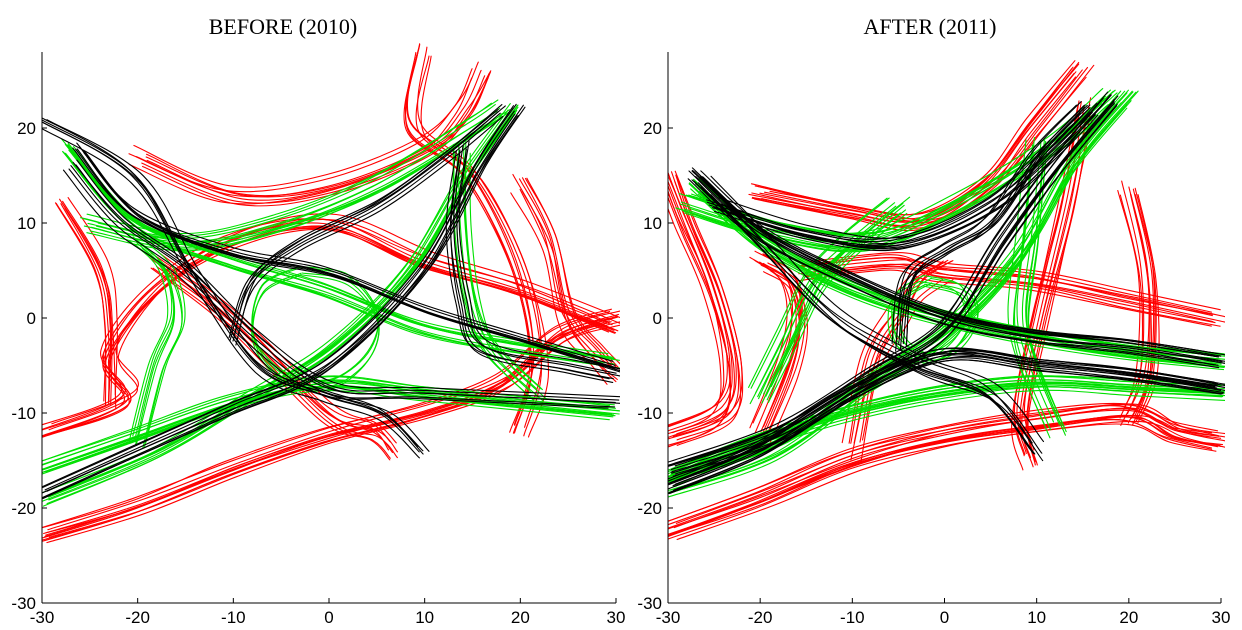  What do you see at coordinates (520, 617) in the screenshot?
I see `x-tick-label: 20` at bounding box center [520, 617].